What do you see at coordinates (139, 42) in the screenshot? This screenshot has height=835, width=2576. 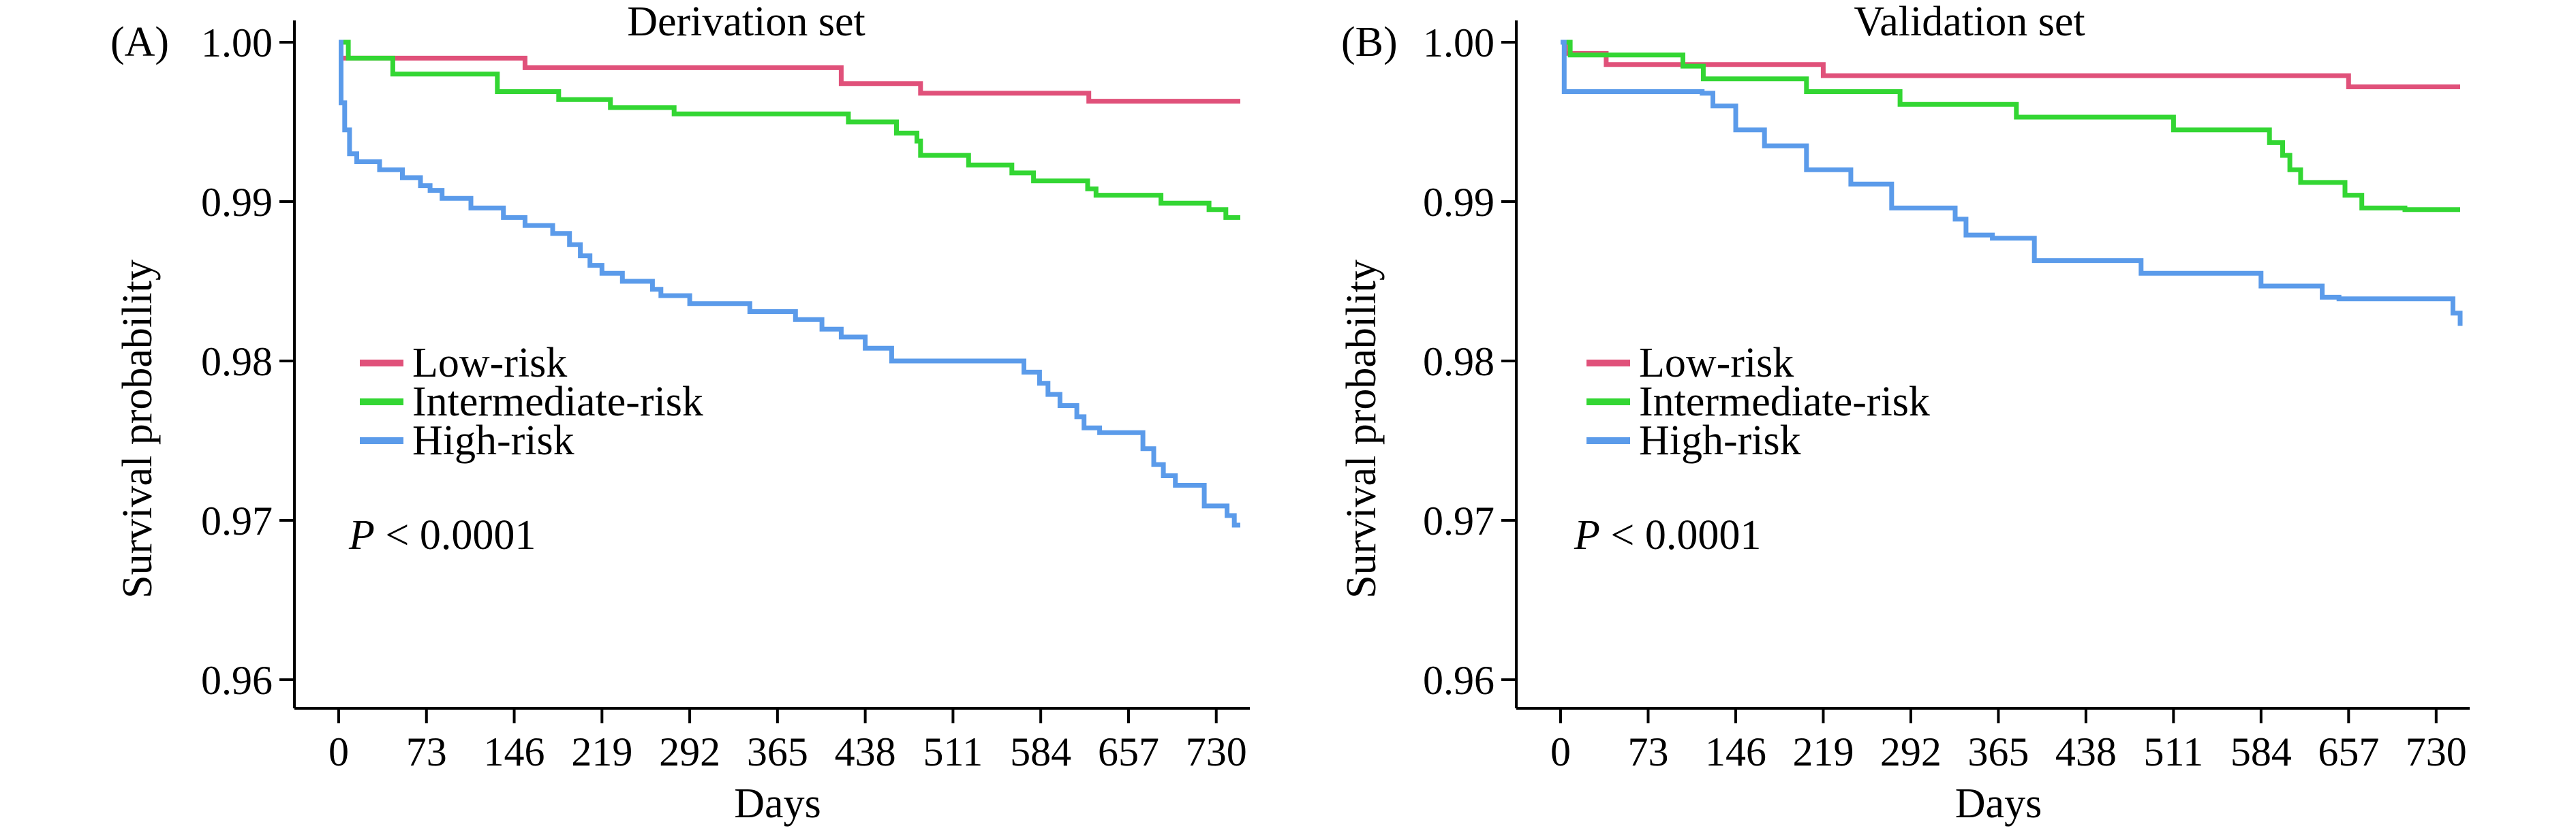 I see `panel-letter: (A)` at bounding box center [139, 42].